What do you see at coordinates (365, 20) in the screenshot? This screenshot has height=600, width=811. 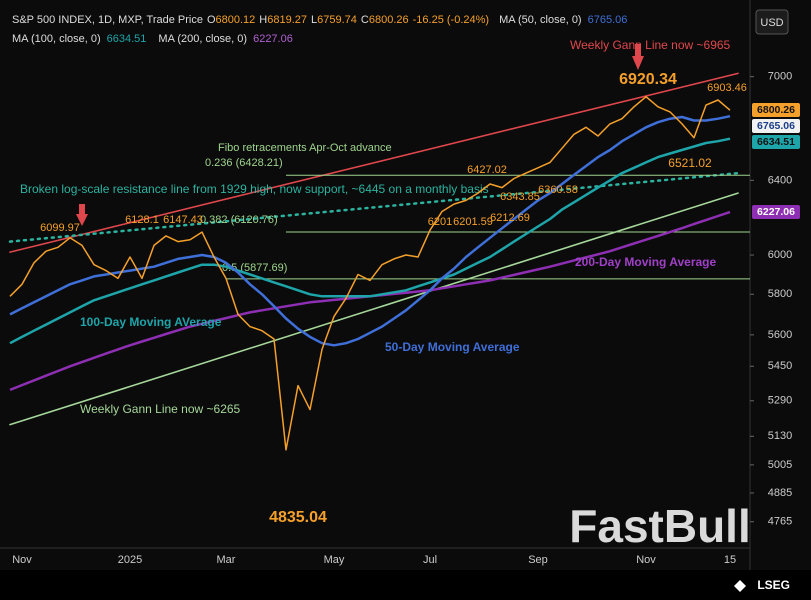 I see `legend-text: C` at bounding box center [365, 20].